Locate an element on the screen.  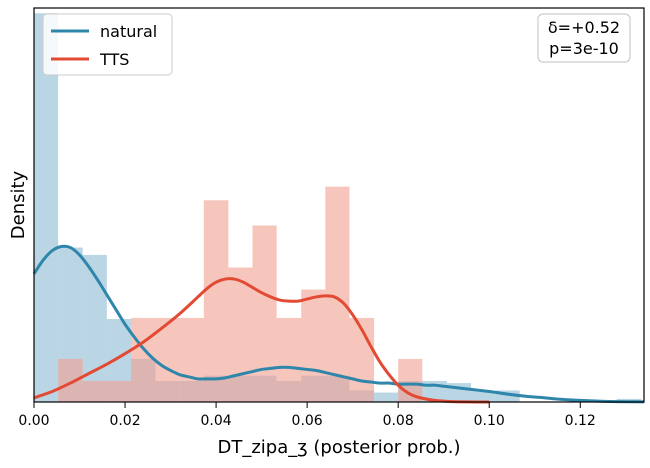
stats-annotation: δ=+0.52 p=3e-10 is located at coordinates (584, 38).